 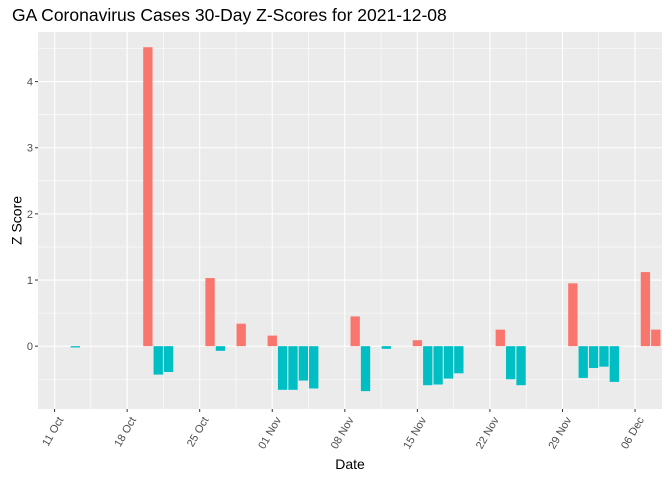 What do you see at coordinates (30, 281) in the screenshot?
I see `y-tick-label: 1` at bounding box center [30, 281].